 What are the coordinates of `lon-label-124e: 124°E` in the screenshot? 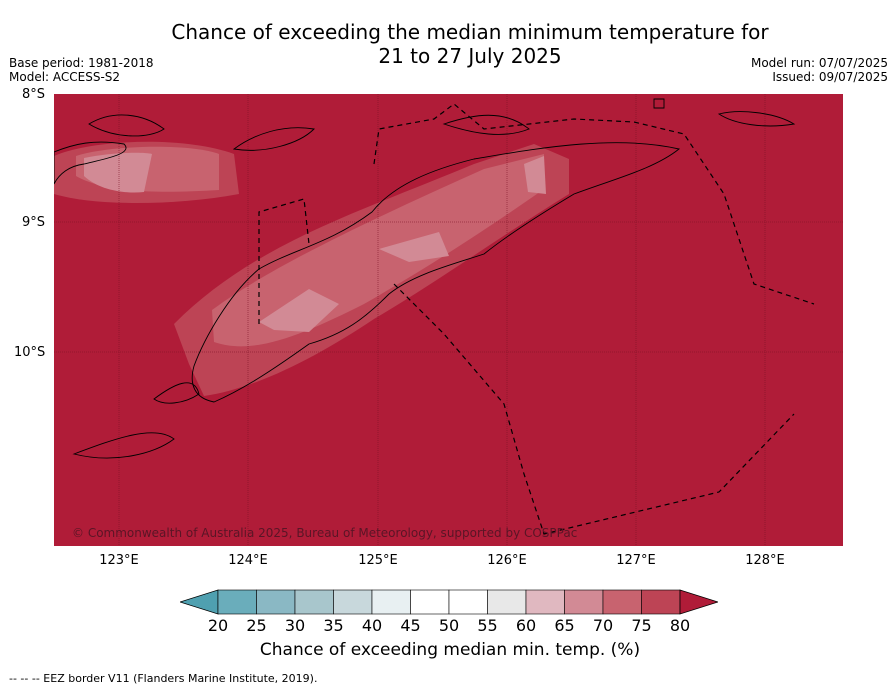 It's located at (248, 560).